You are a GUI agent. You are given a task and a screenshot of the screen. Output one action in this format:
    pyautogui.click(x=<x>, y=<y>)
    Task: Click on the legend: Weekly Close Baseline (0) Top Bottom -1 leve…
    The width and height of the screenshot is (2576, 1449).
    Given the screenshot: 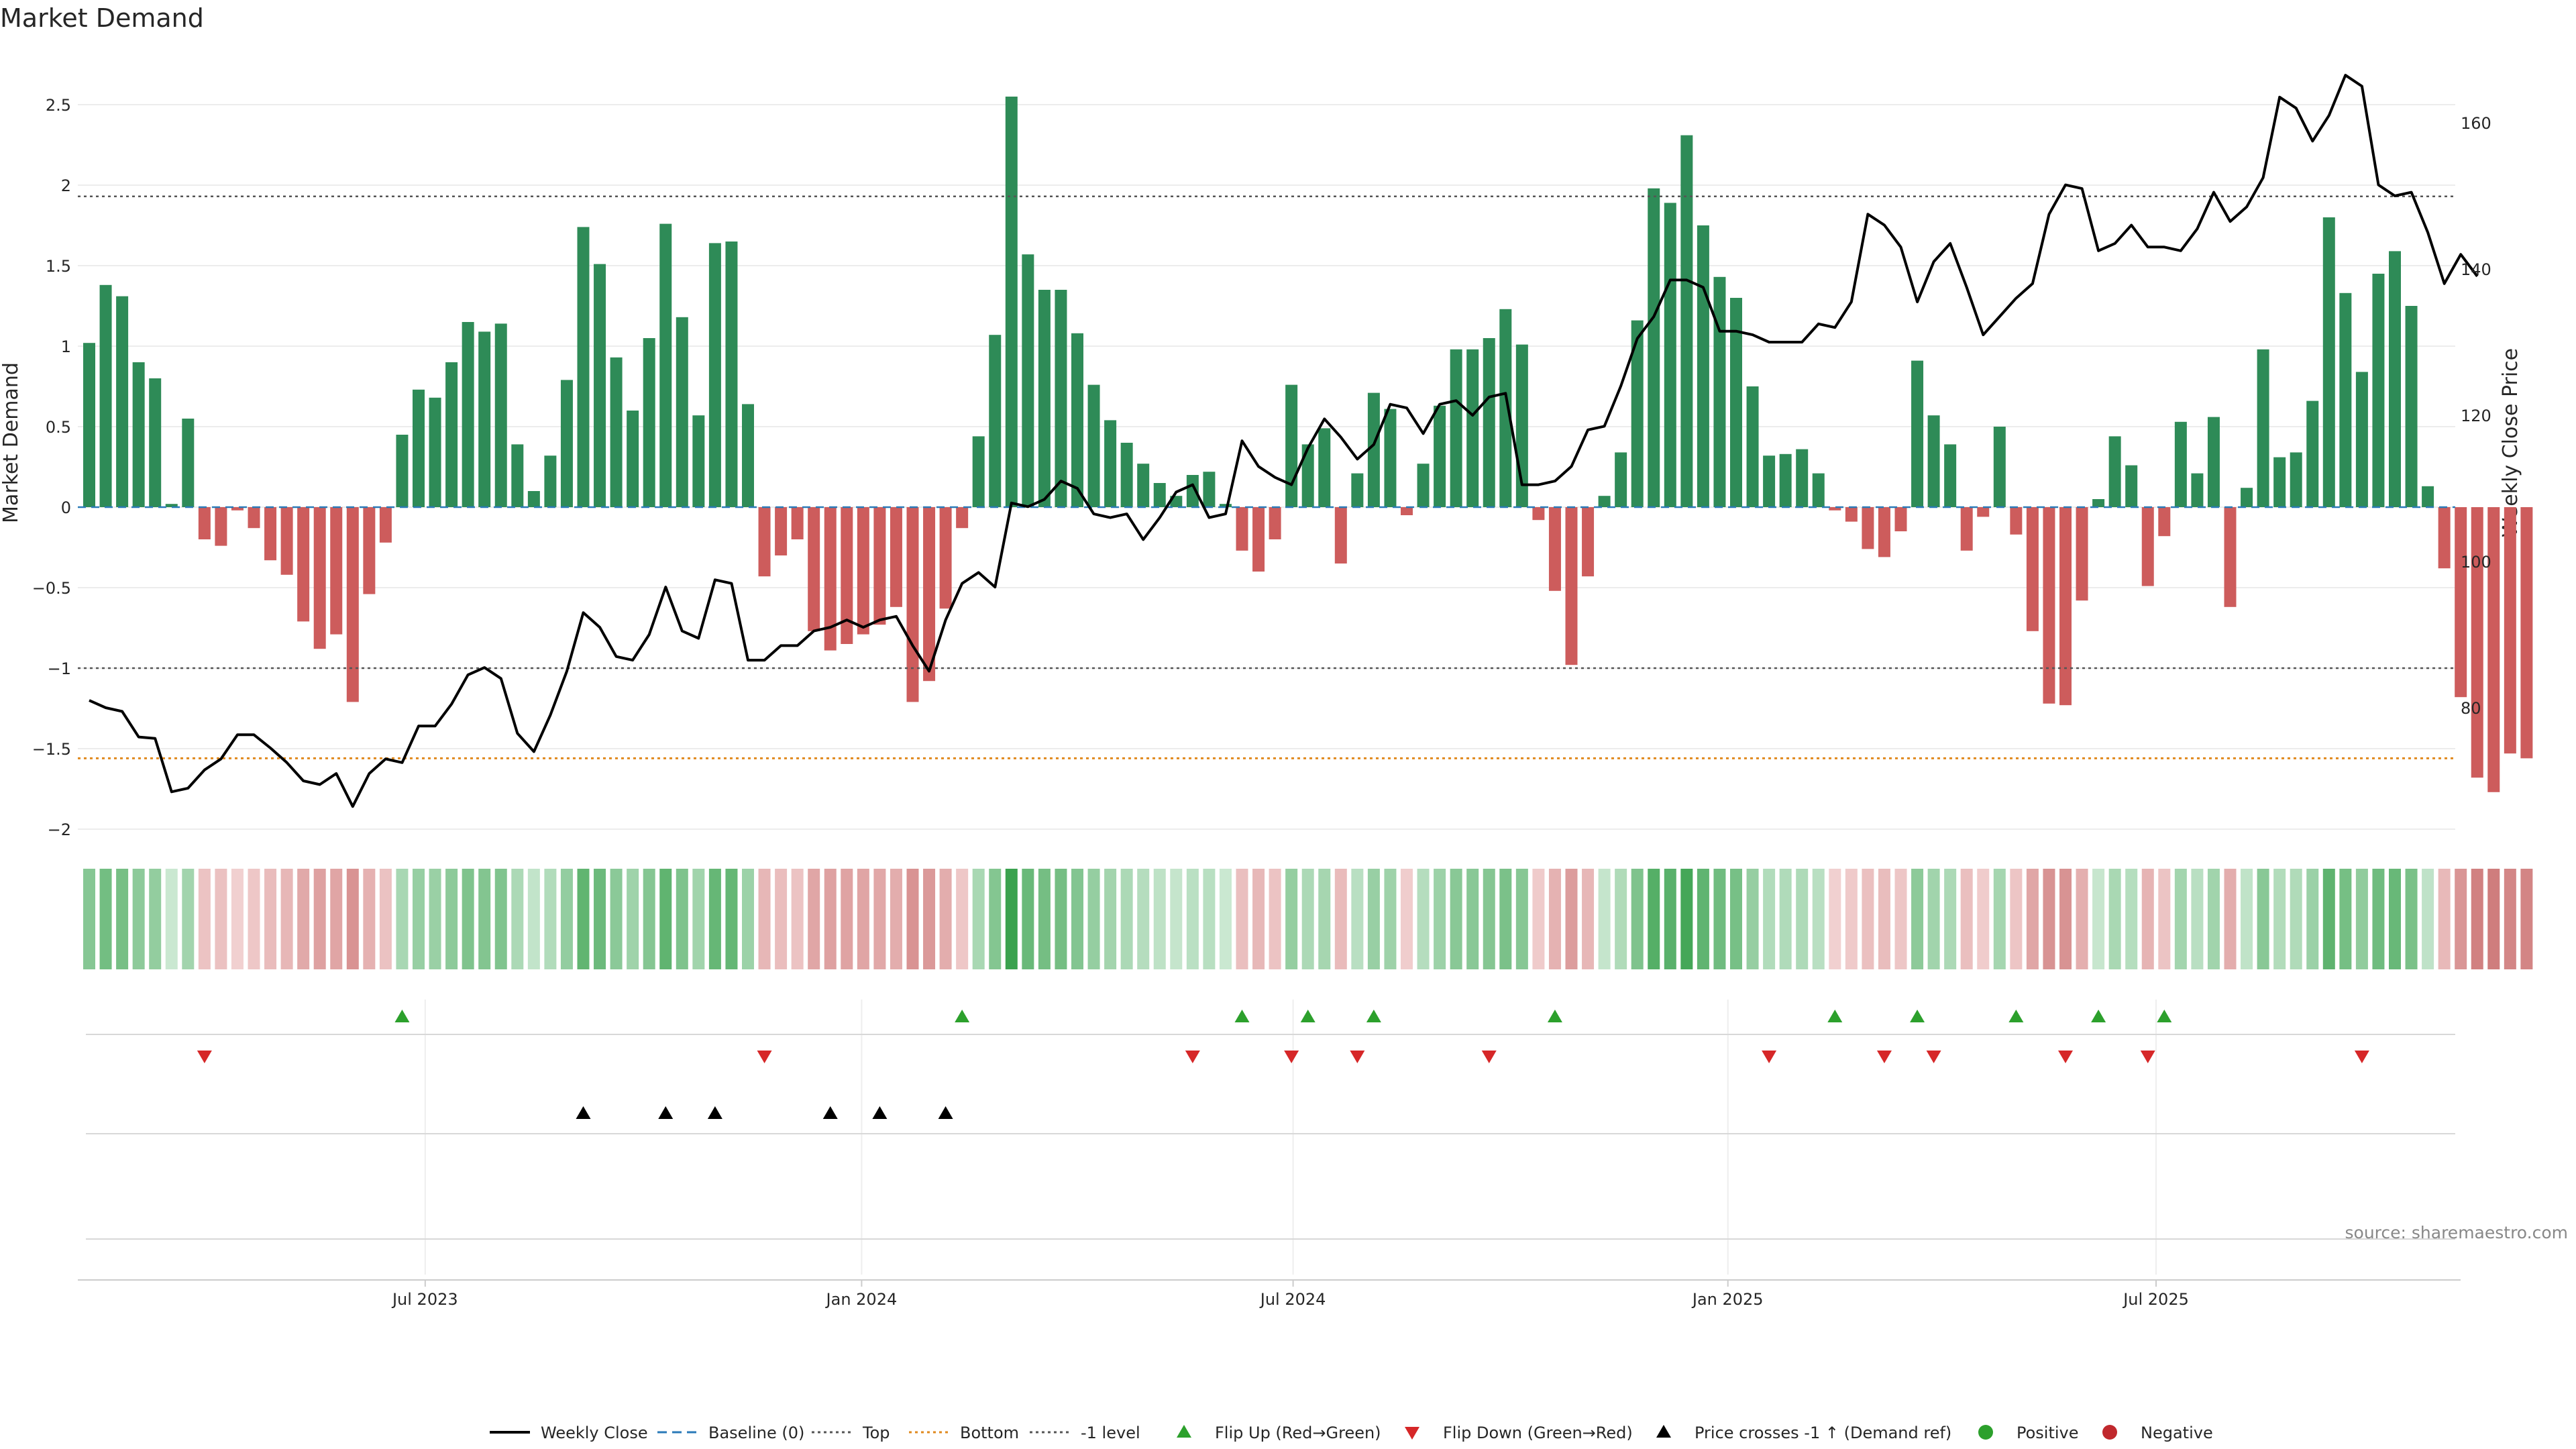 What is the action you would take?
    pyautogui.click(x=1351, y=1433)
    